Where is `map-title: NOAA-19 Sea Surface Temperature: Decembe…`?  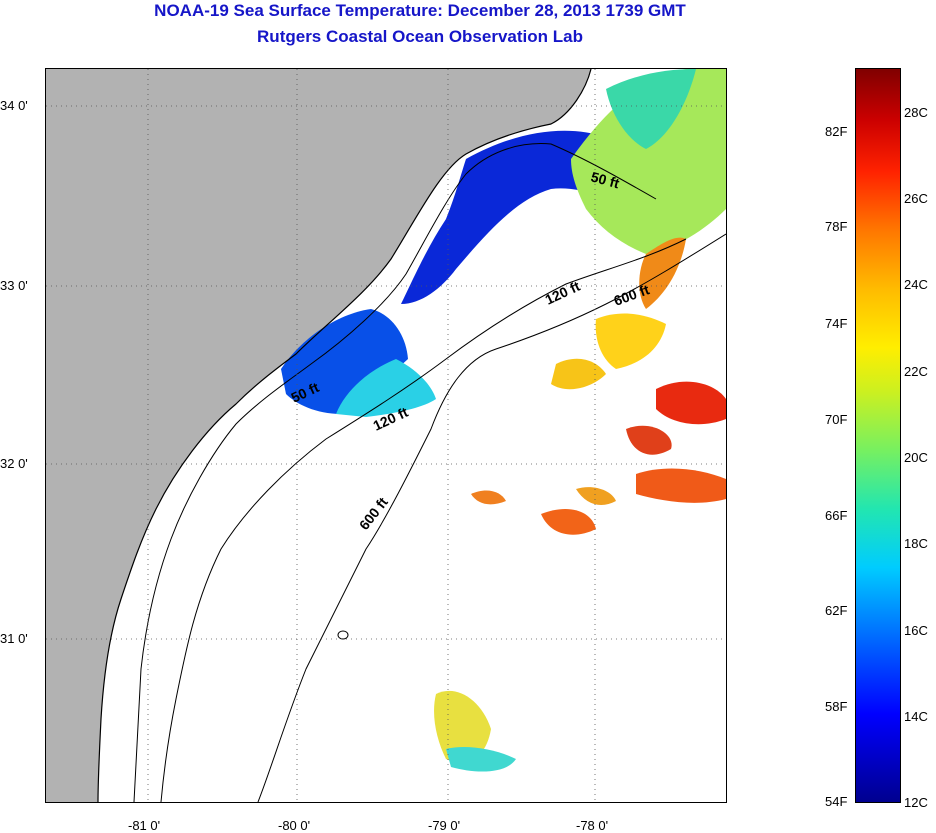 map-title: NOAA-19 Sea Surface Temperature: Decembe… is located at coordinates (420, 10).